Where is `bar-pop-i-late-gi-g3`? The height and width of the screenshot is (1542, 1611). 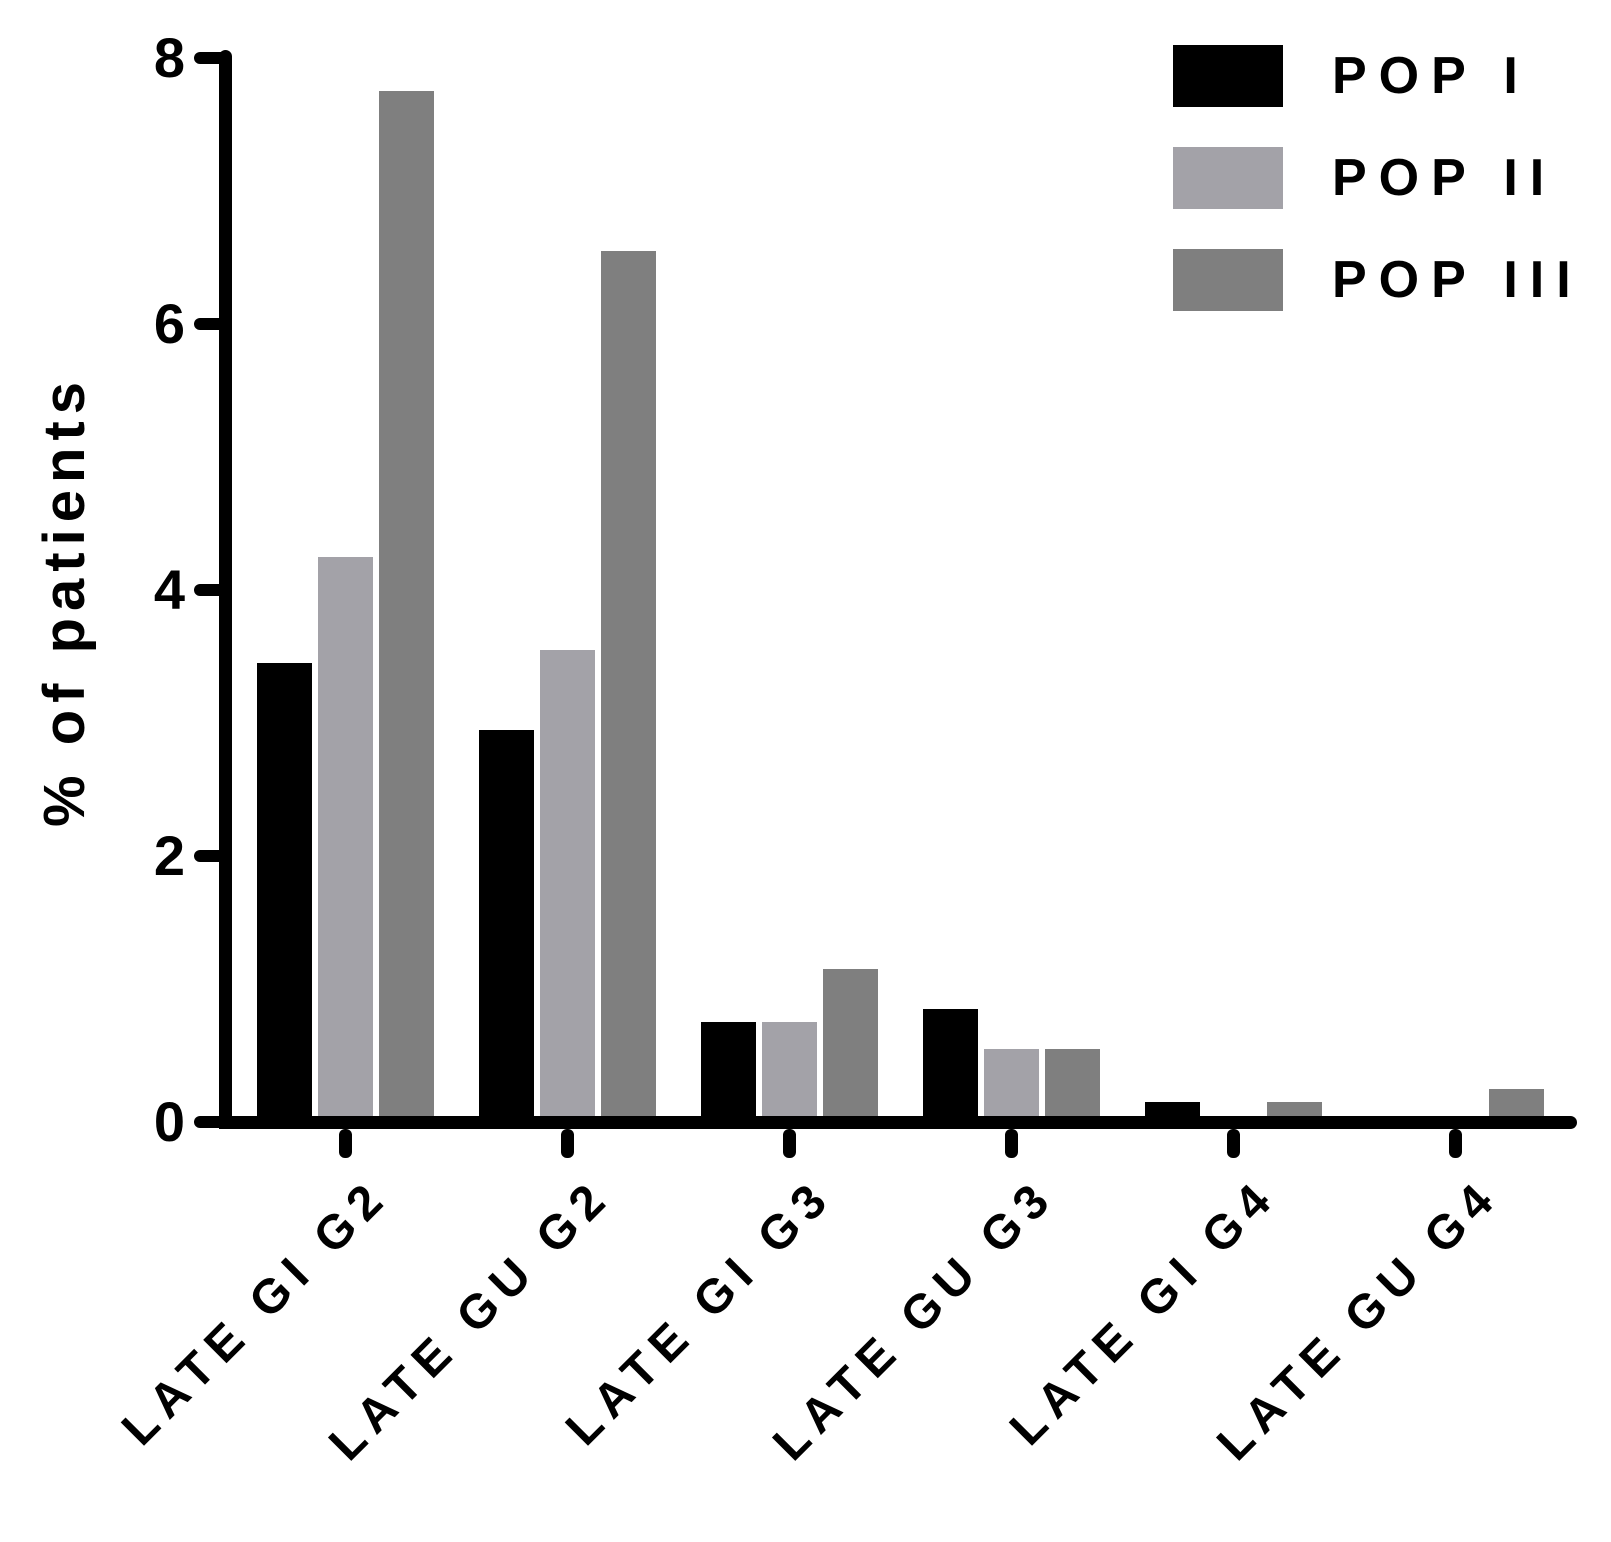
bar-pop-i-late-gi-g3 is located at coordinates (728, 1072).